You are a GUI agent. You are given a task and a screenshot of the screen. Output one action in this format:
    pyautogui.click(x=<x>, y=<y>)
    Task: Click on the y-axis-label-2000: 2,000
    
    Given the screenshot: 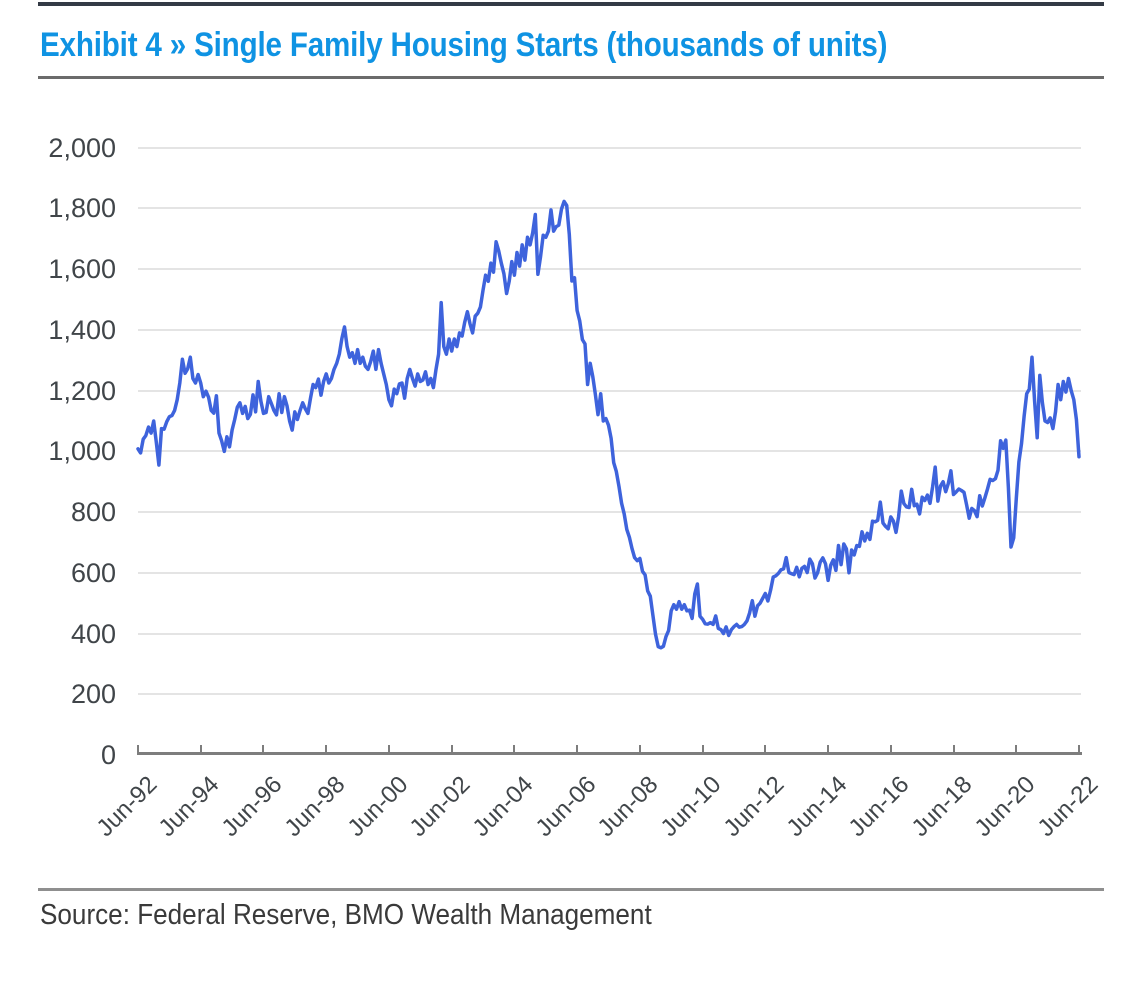 What is the action you would take?
    pyautogui.click(x=82, y=147)
    